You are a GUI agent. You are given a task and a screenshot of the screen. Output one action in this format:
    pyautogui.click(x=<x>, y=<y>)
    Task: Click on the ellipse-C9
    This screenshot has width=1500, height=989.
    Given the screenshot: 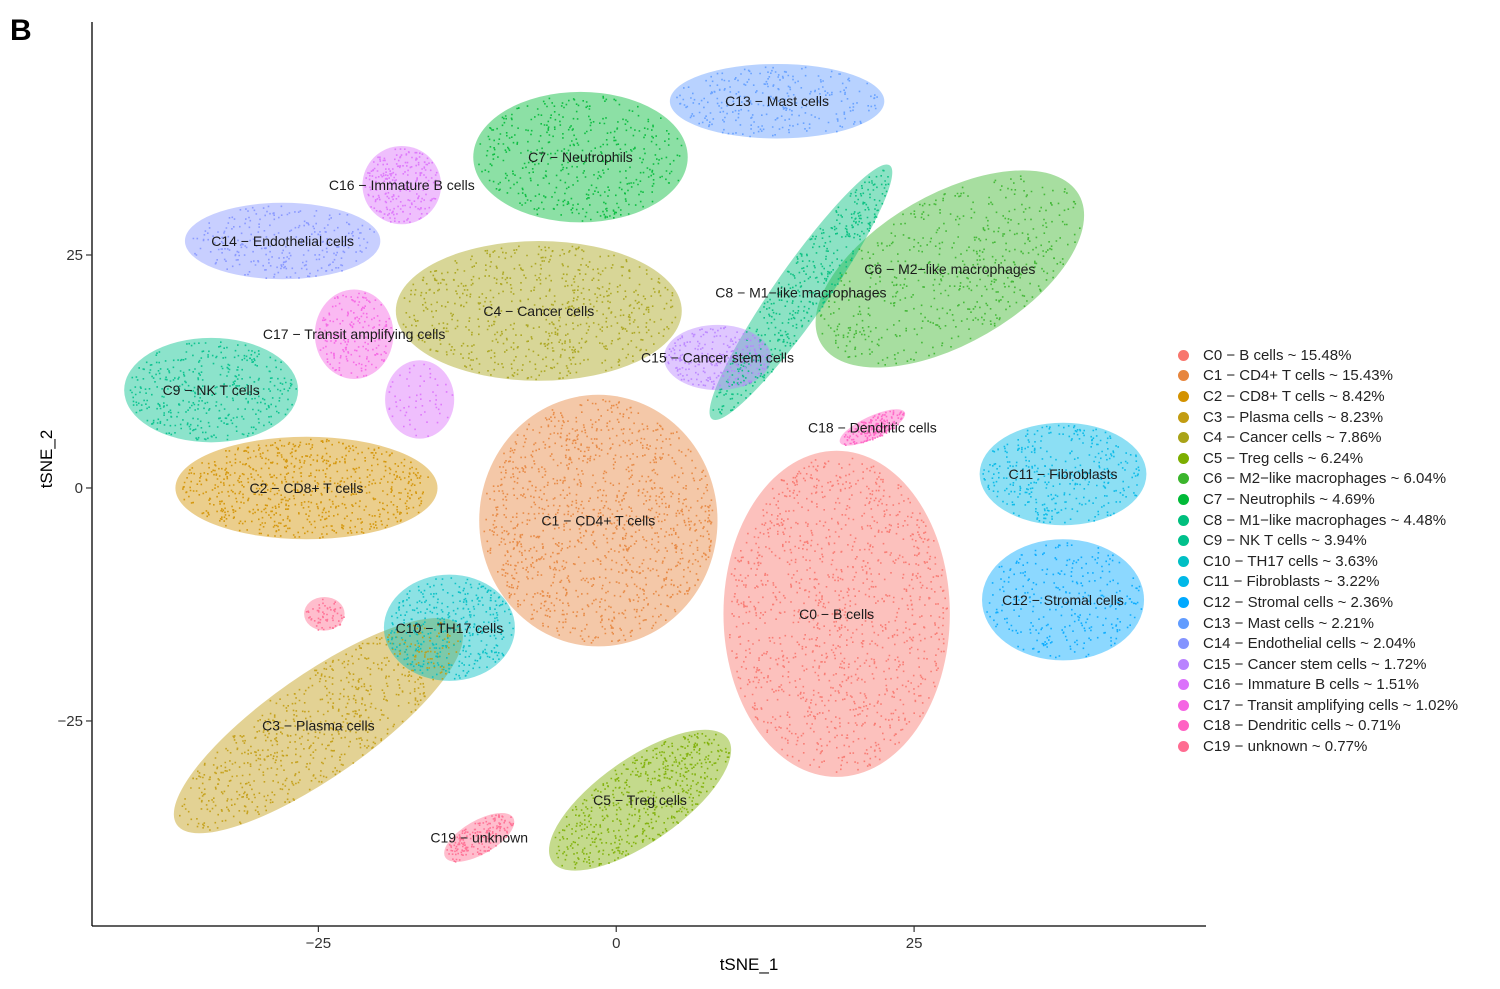 What is the action you would take?
    pyautogui.click(x=211, y=390)
    